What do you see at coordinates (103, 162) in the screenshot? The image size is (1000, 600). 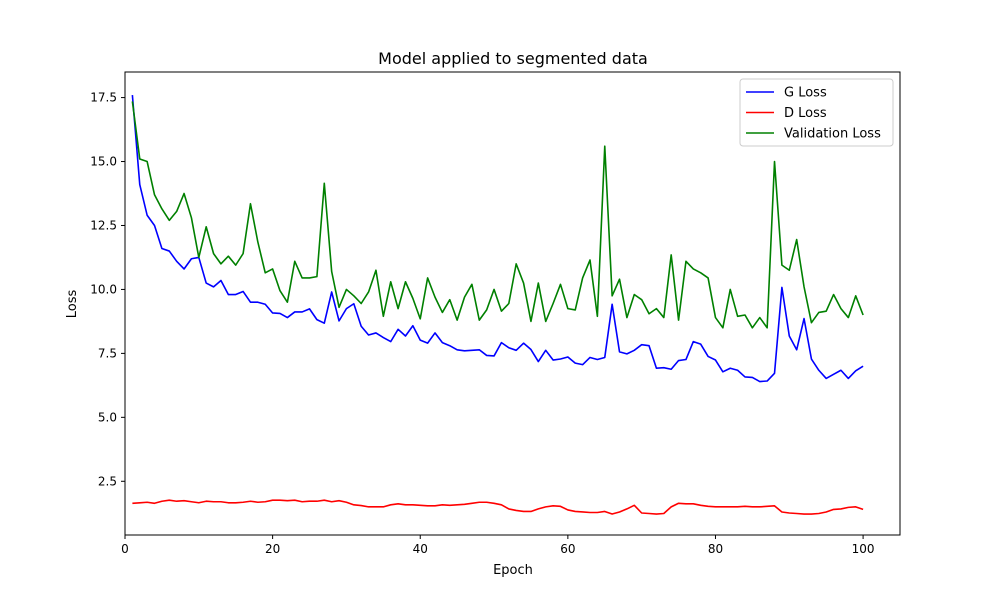 I see `y-tick-label: 15.0` at bounding box center [103, 162].